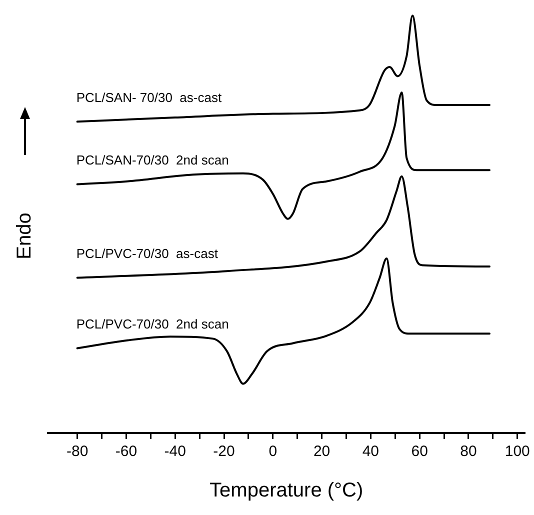  I want to click on x-tick-label: -60, so click(126, 451).